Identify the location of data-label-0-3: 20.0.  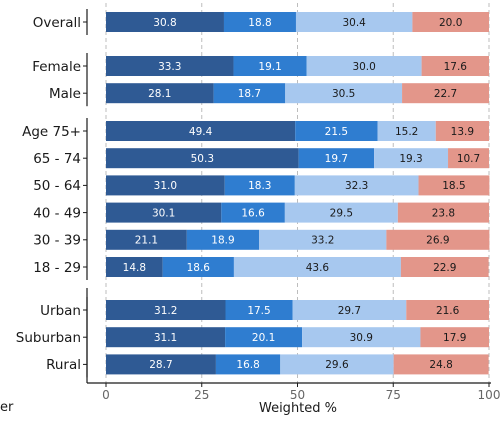
(450, 23).